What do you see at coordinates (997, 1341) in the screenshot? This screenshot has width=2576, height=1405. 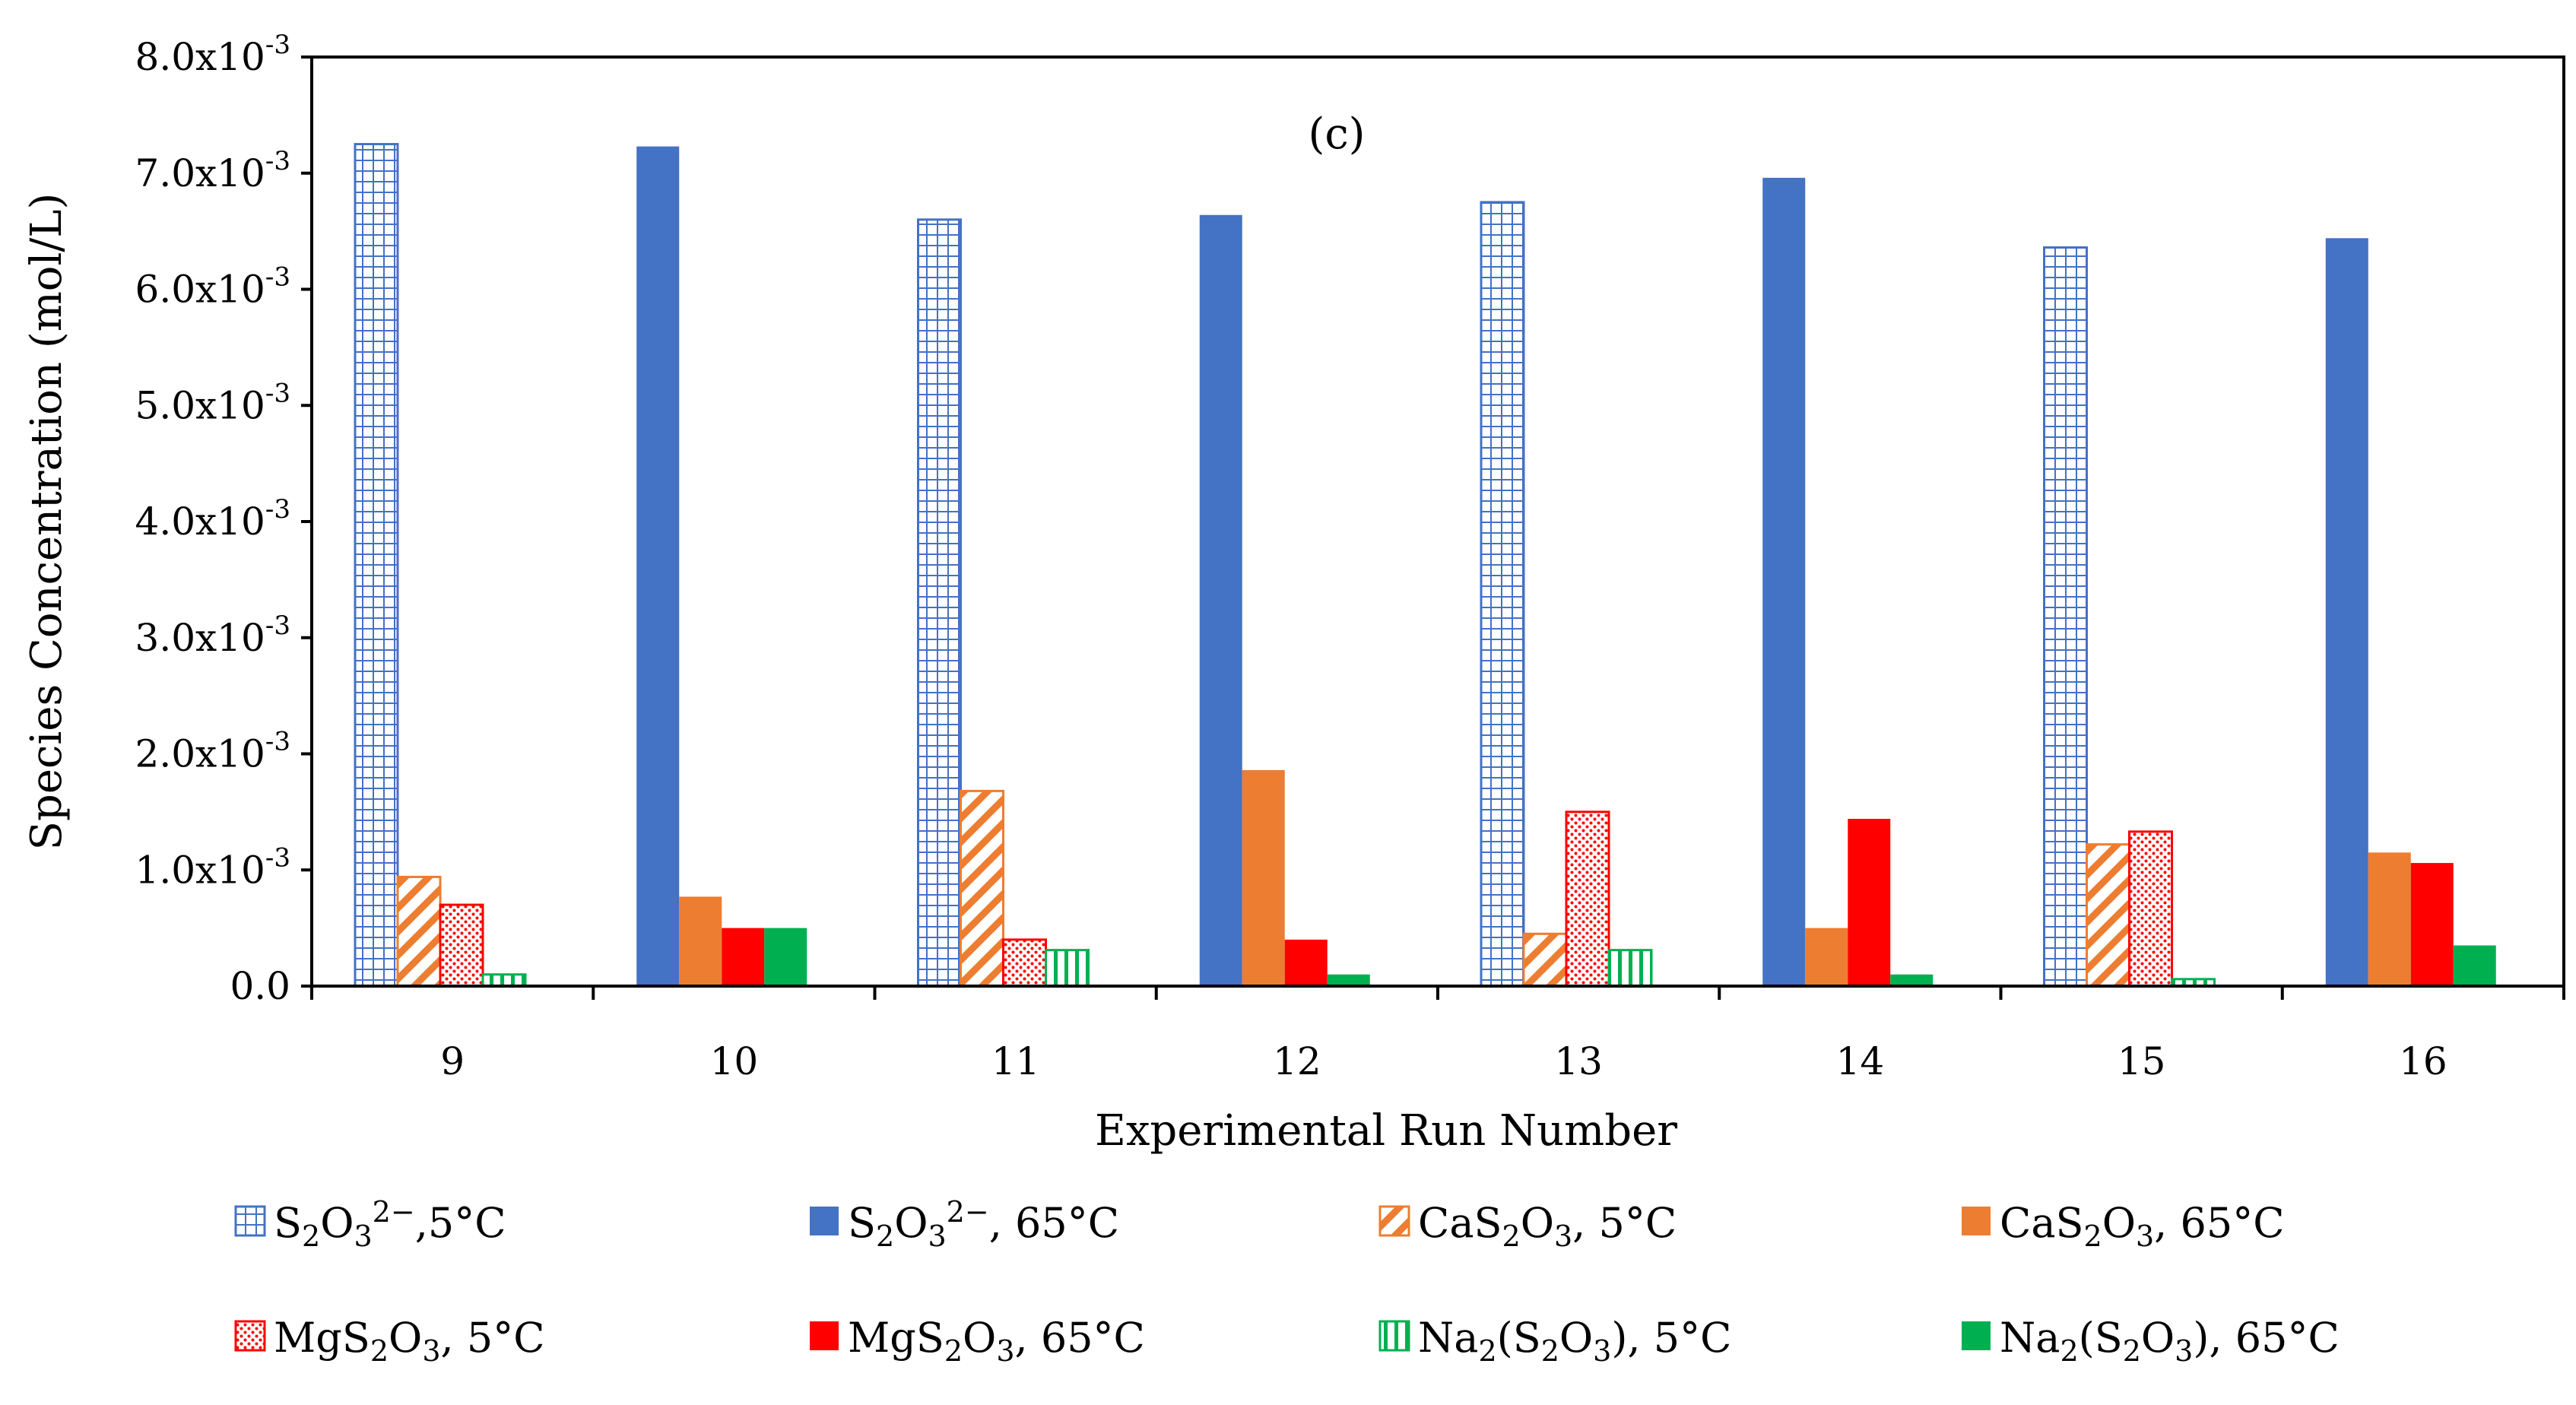 I see `legend-label: MgS2O3, 65°C` at bounding box center [997, 1341].